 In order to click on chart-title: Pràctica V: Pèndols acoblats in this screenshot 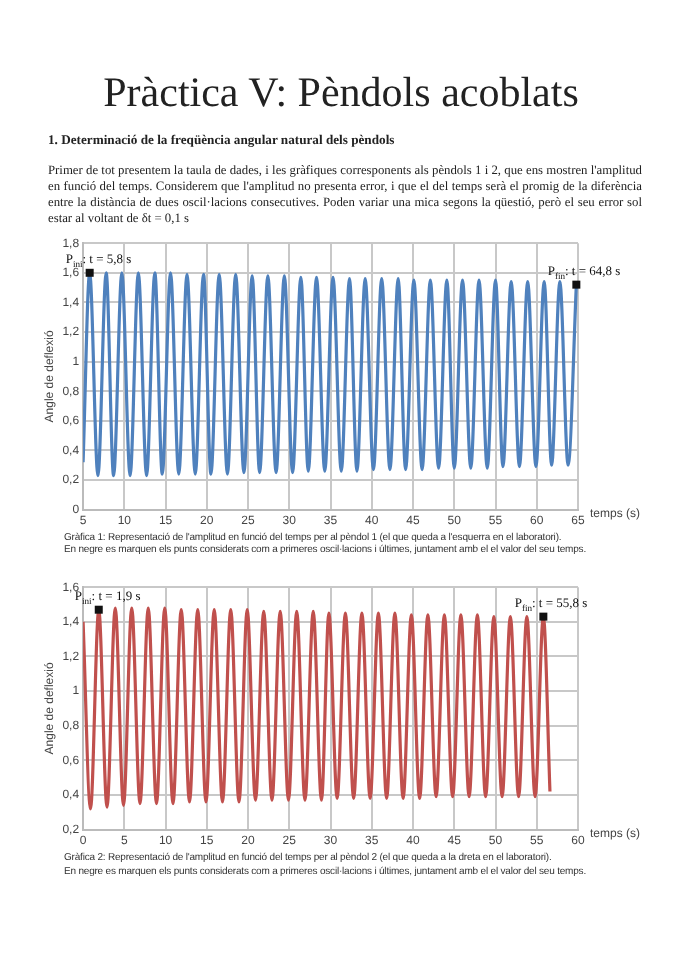, I will do `click(341, 93)`.